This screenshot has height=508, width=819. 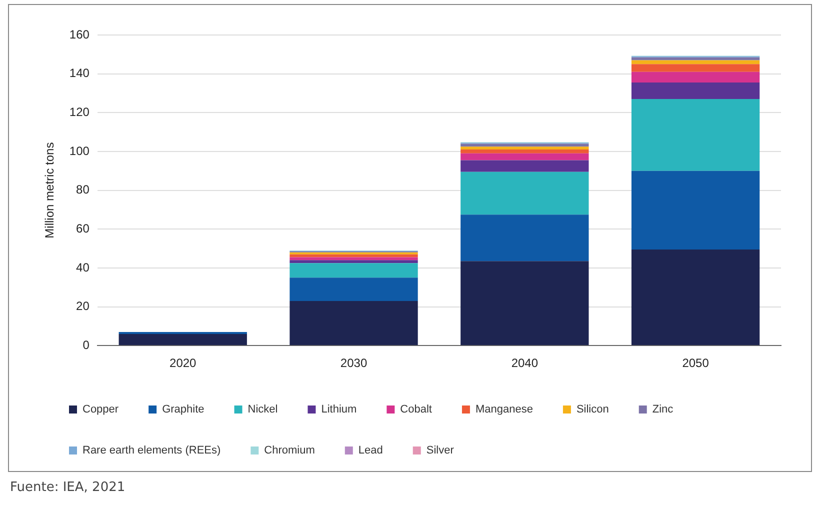 What do you see at coordinates (68, 487) in the screenshot?
I see `source-note: Fuente: IEA, 2021` at bounding box center [68, 487].